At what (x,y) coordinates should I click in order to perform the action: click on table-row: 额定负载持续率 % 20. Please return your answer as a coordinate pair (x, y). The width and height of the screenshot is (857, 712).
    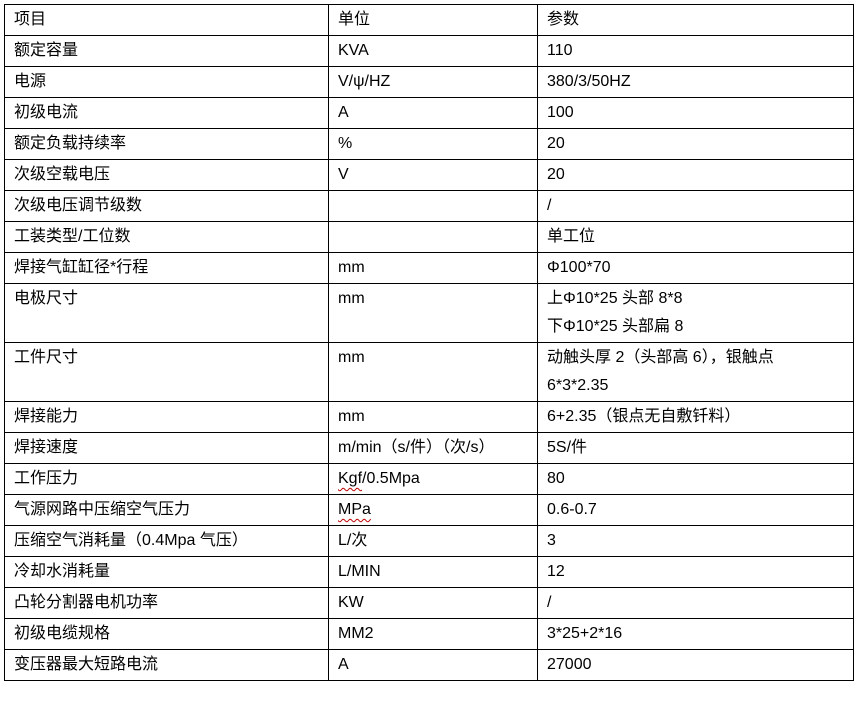
    Looking at the image, I should click on (429, 144).